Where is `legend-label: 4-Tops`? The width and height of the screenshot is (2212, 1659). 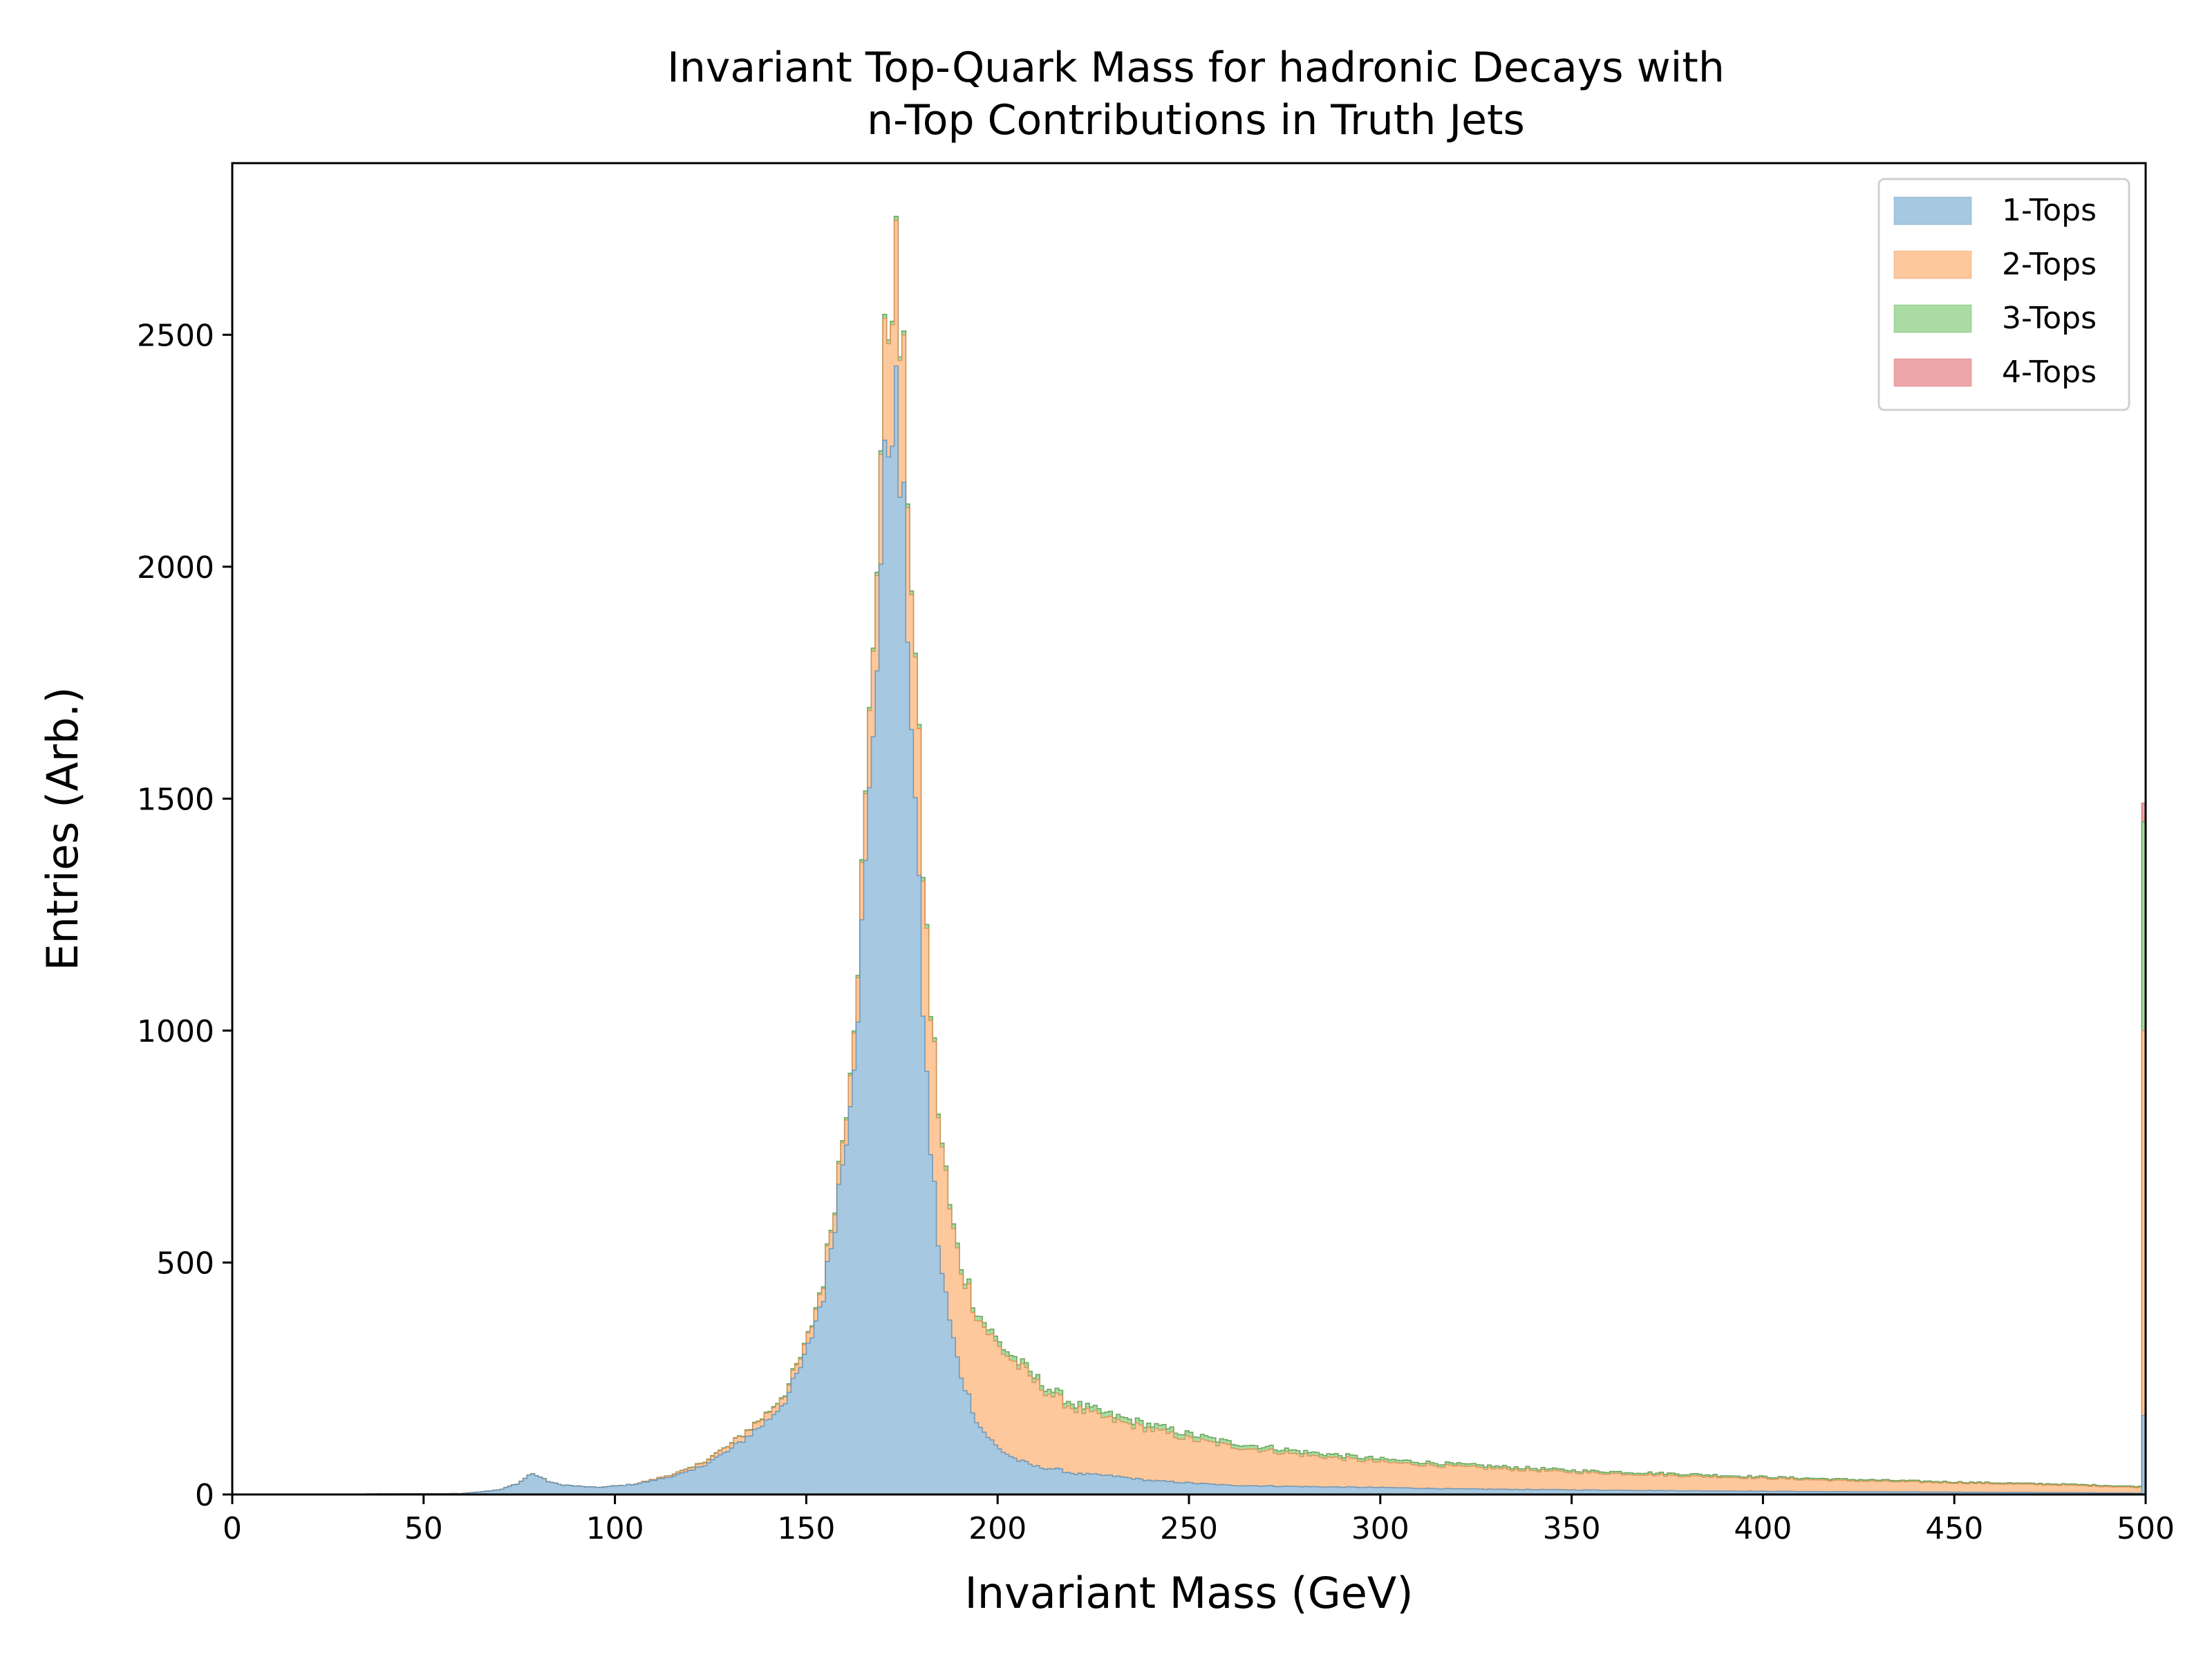 legend-label: 4-Tops is located at coordinates (2049, 372).